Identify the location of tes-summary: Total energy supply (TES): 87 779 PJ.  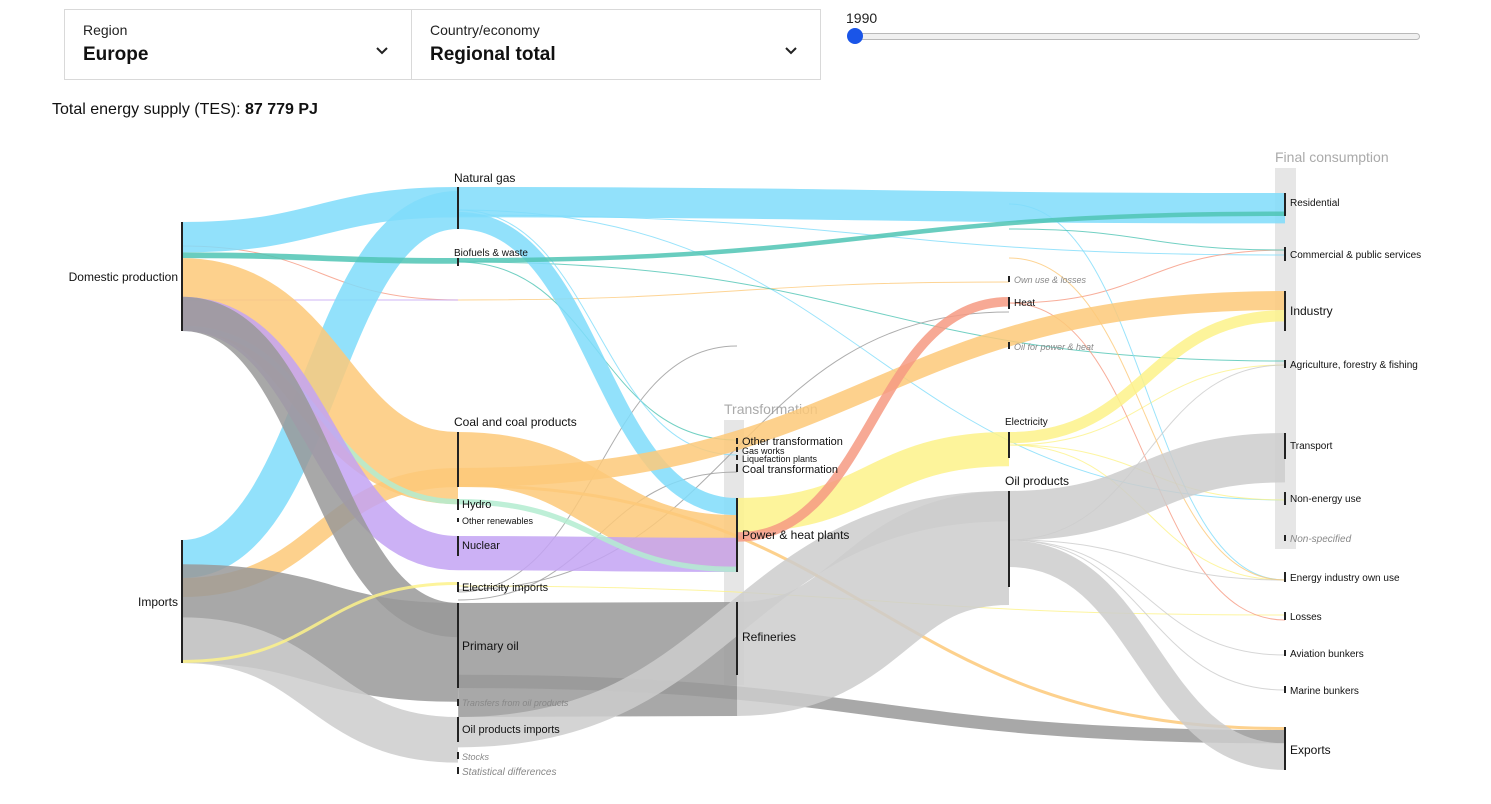
(185, 110).